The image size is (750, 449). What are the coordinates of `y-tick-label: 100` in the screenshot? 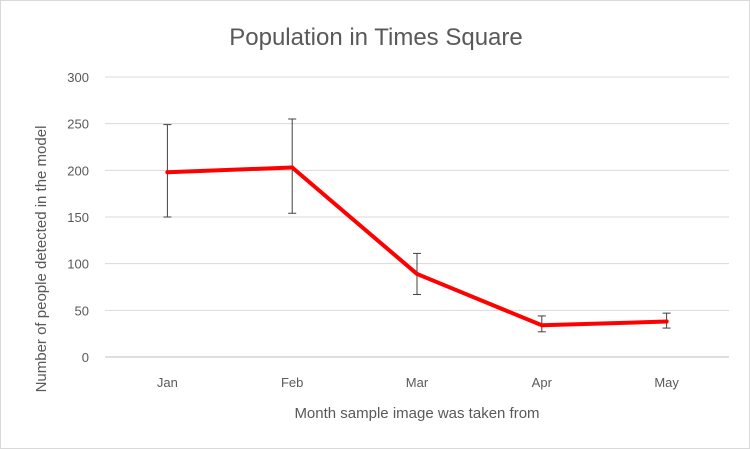 It's located at (78, 264).